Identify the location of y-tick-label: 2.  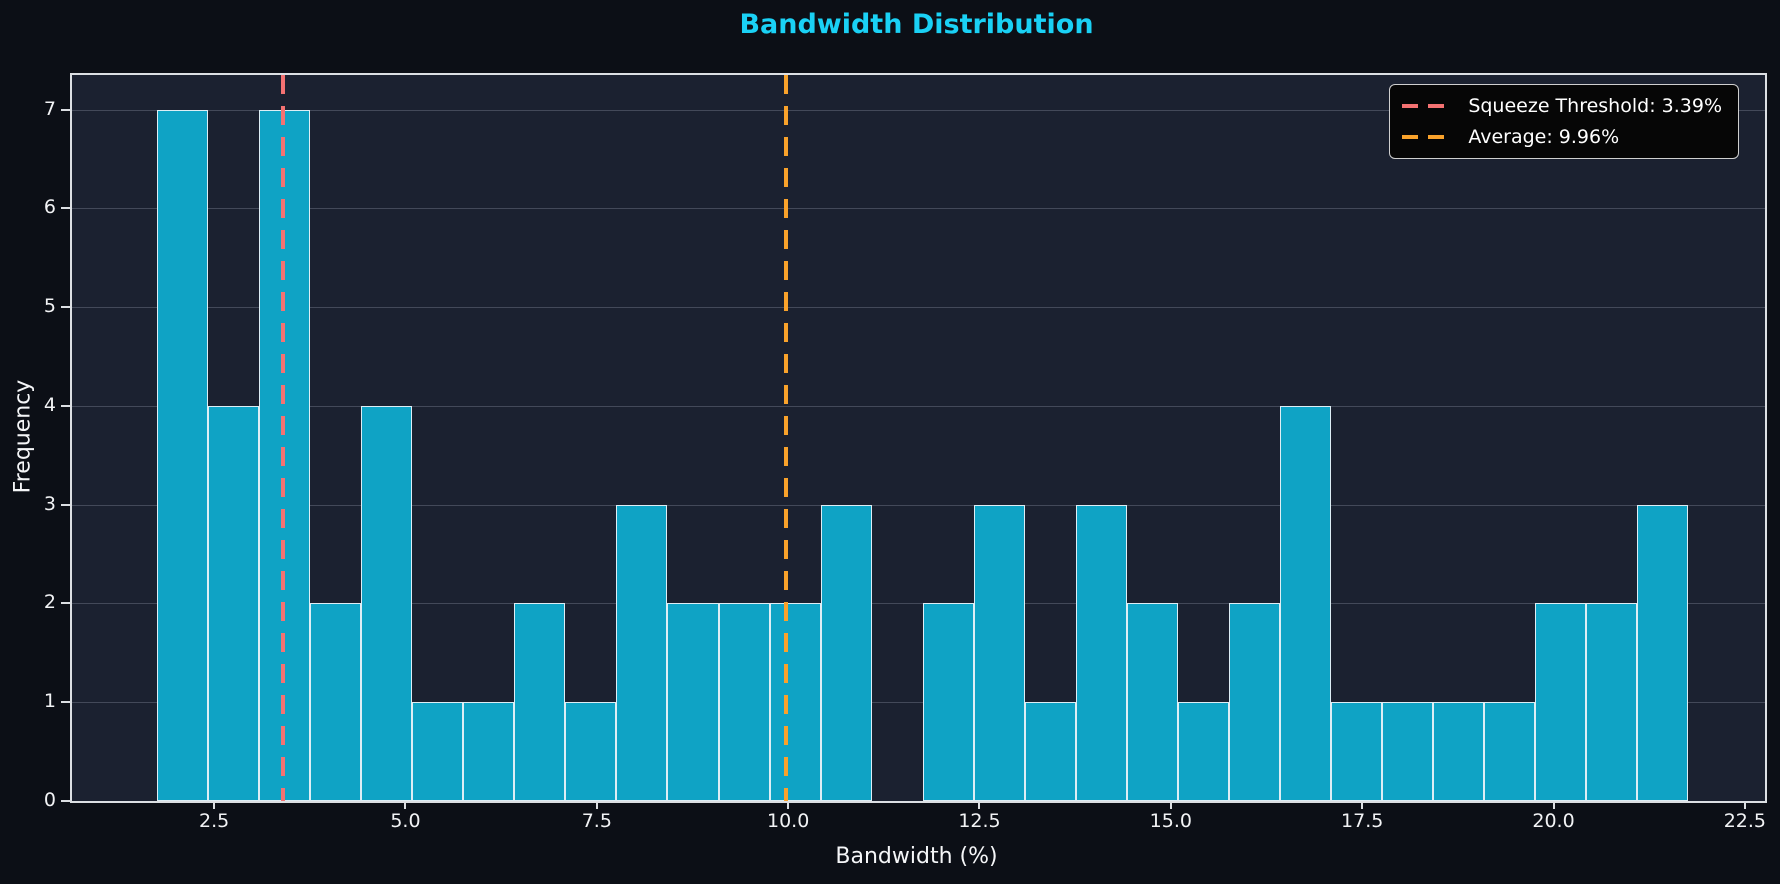
(49, 602).